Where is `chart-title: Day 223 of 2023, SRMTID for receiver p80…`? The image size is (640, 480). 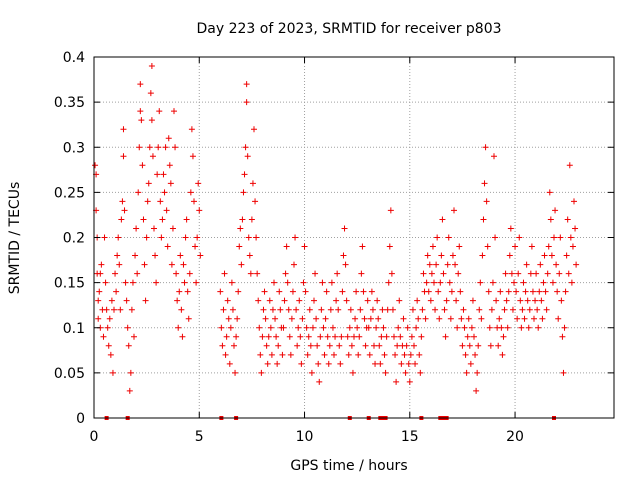
chart-title: Day 223 of 2023, SRMTID for receiver p80… is located at coordinates (348, 29).